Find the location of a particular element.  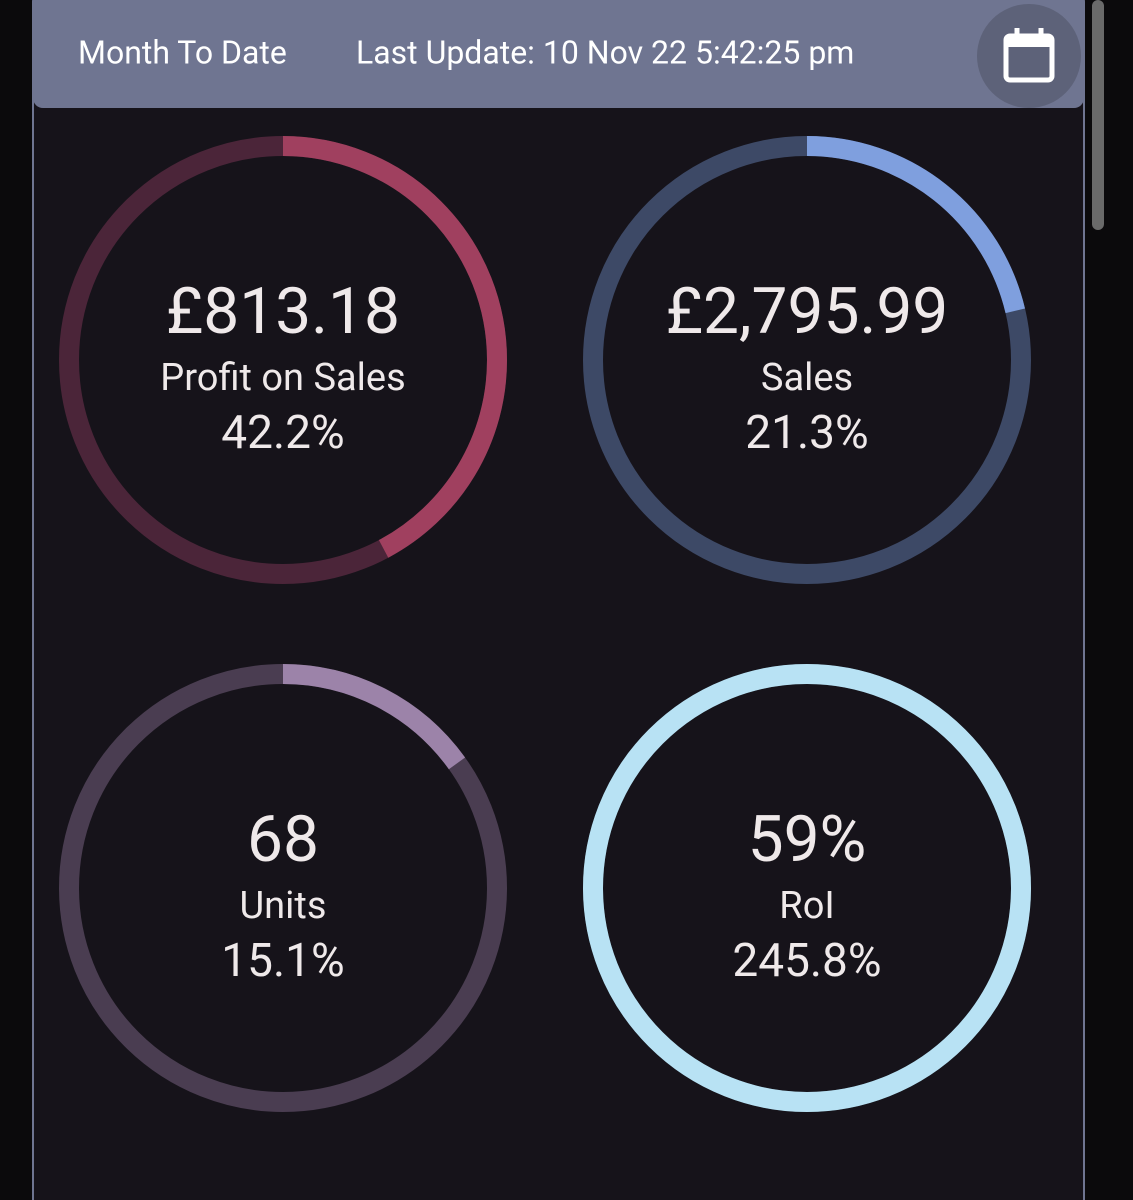

gauge-value: 59% is located at coordinates (807, 839).